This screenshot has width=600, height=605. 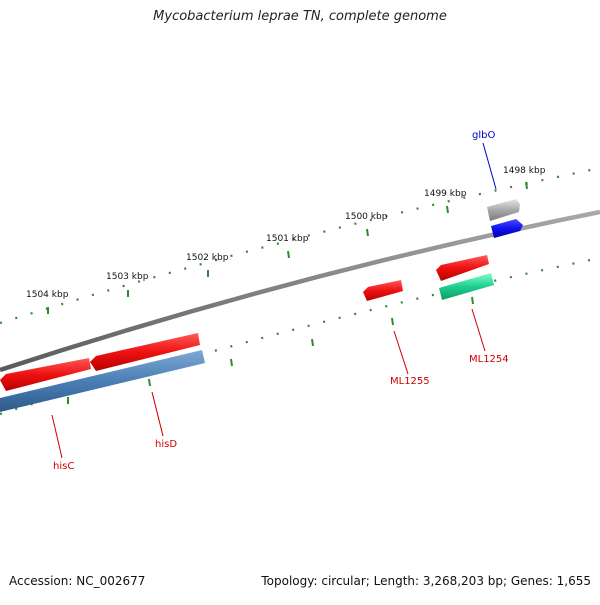 What do you see at coordinates (157, 414) in the screenshot?
I see `hisD-leader` at bounding box center [157, 414].